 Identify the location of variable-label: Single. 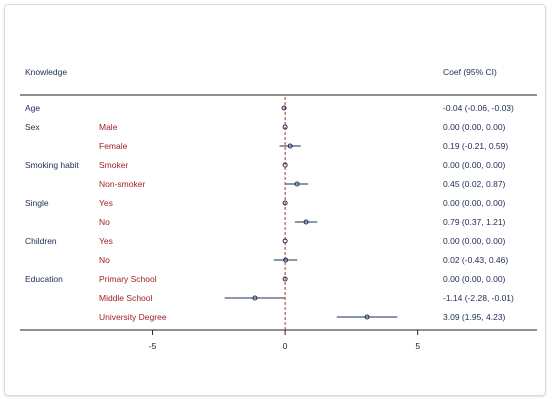
(37, 203).